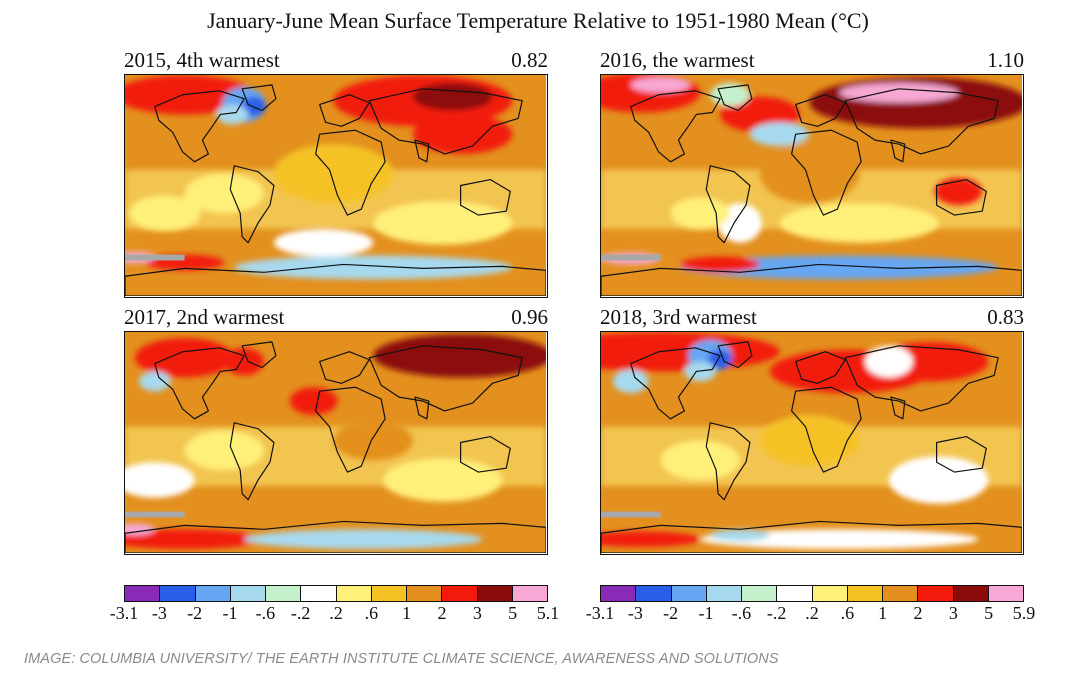 This screenshot has width=1076, height=680. Describe the element at coordinates (600, 613) in the screenshot. I see `scale-tick-label: -3.1` at that location.